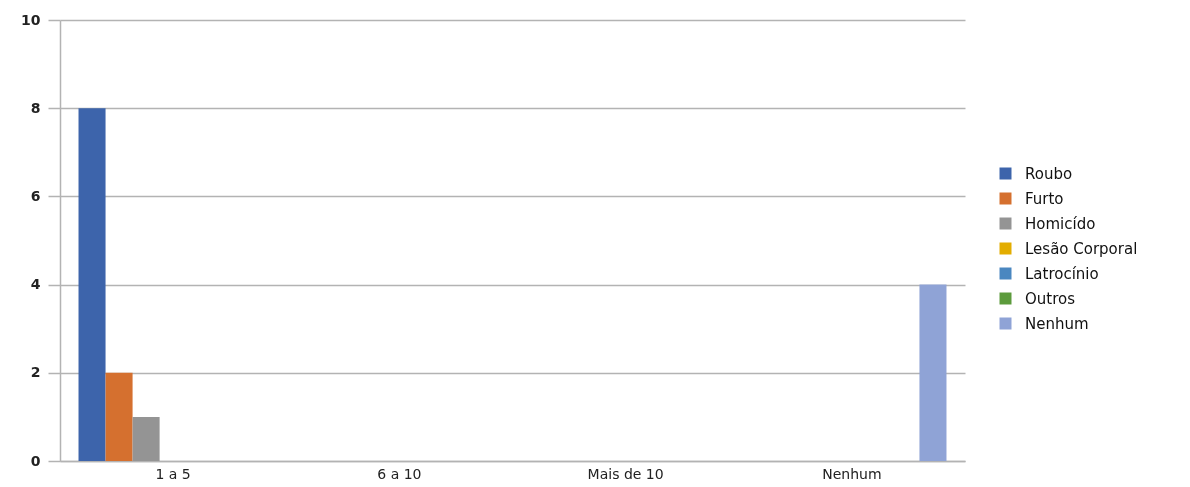 This screenshot has height=487, width=1190. I want to click on legend-label: Nenhum, so click(1057, 323).